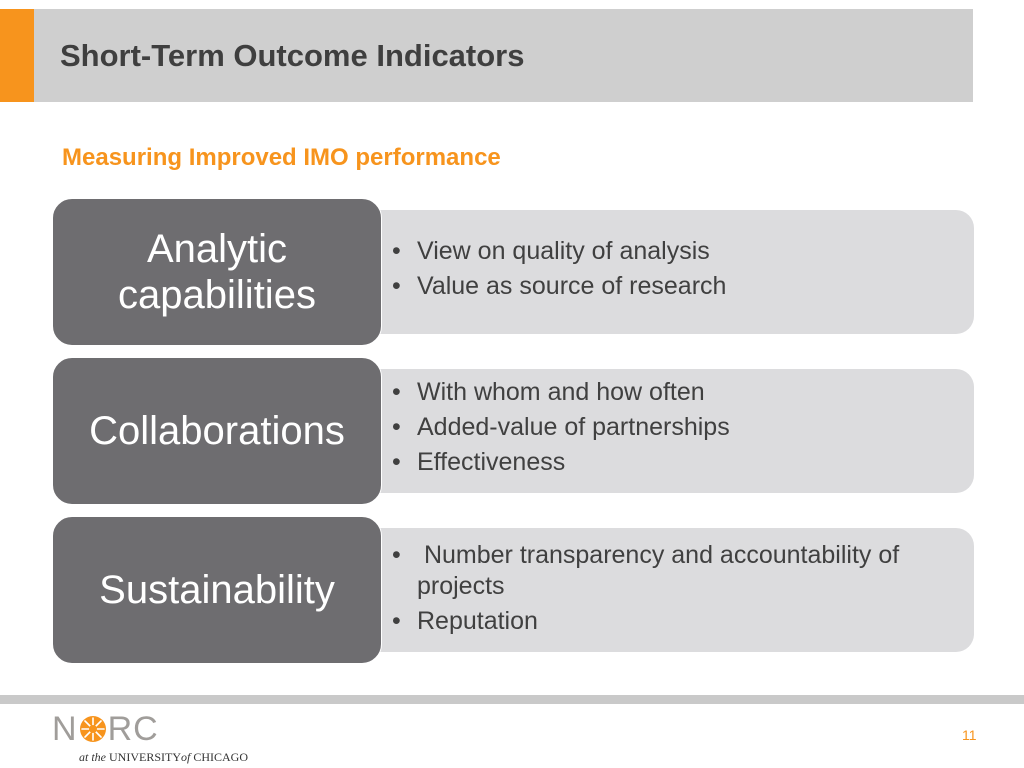 Image resolution: width=1024 pixels, height=768 pixels. I want to click on norc-logo: N RC at the UNIVERSITYof CHICAGO, so click(150, 738).